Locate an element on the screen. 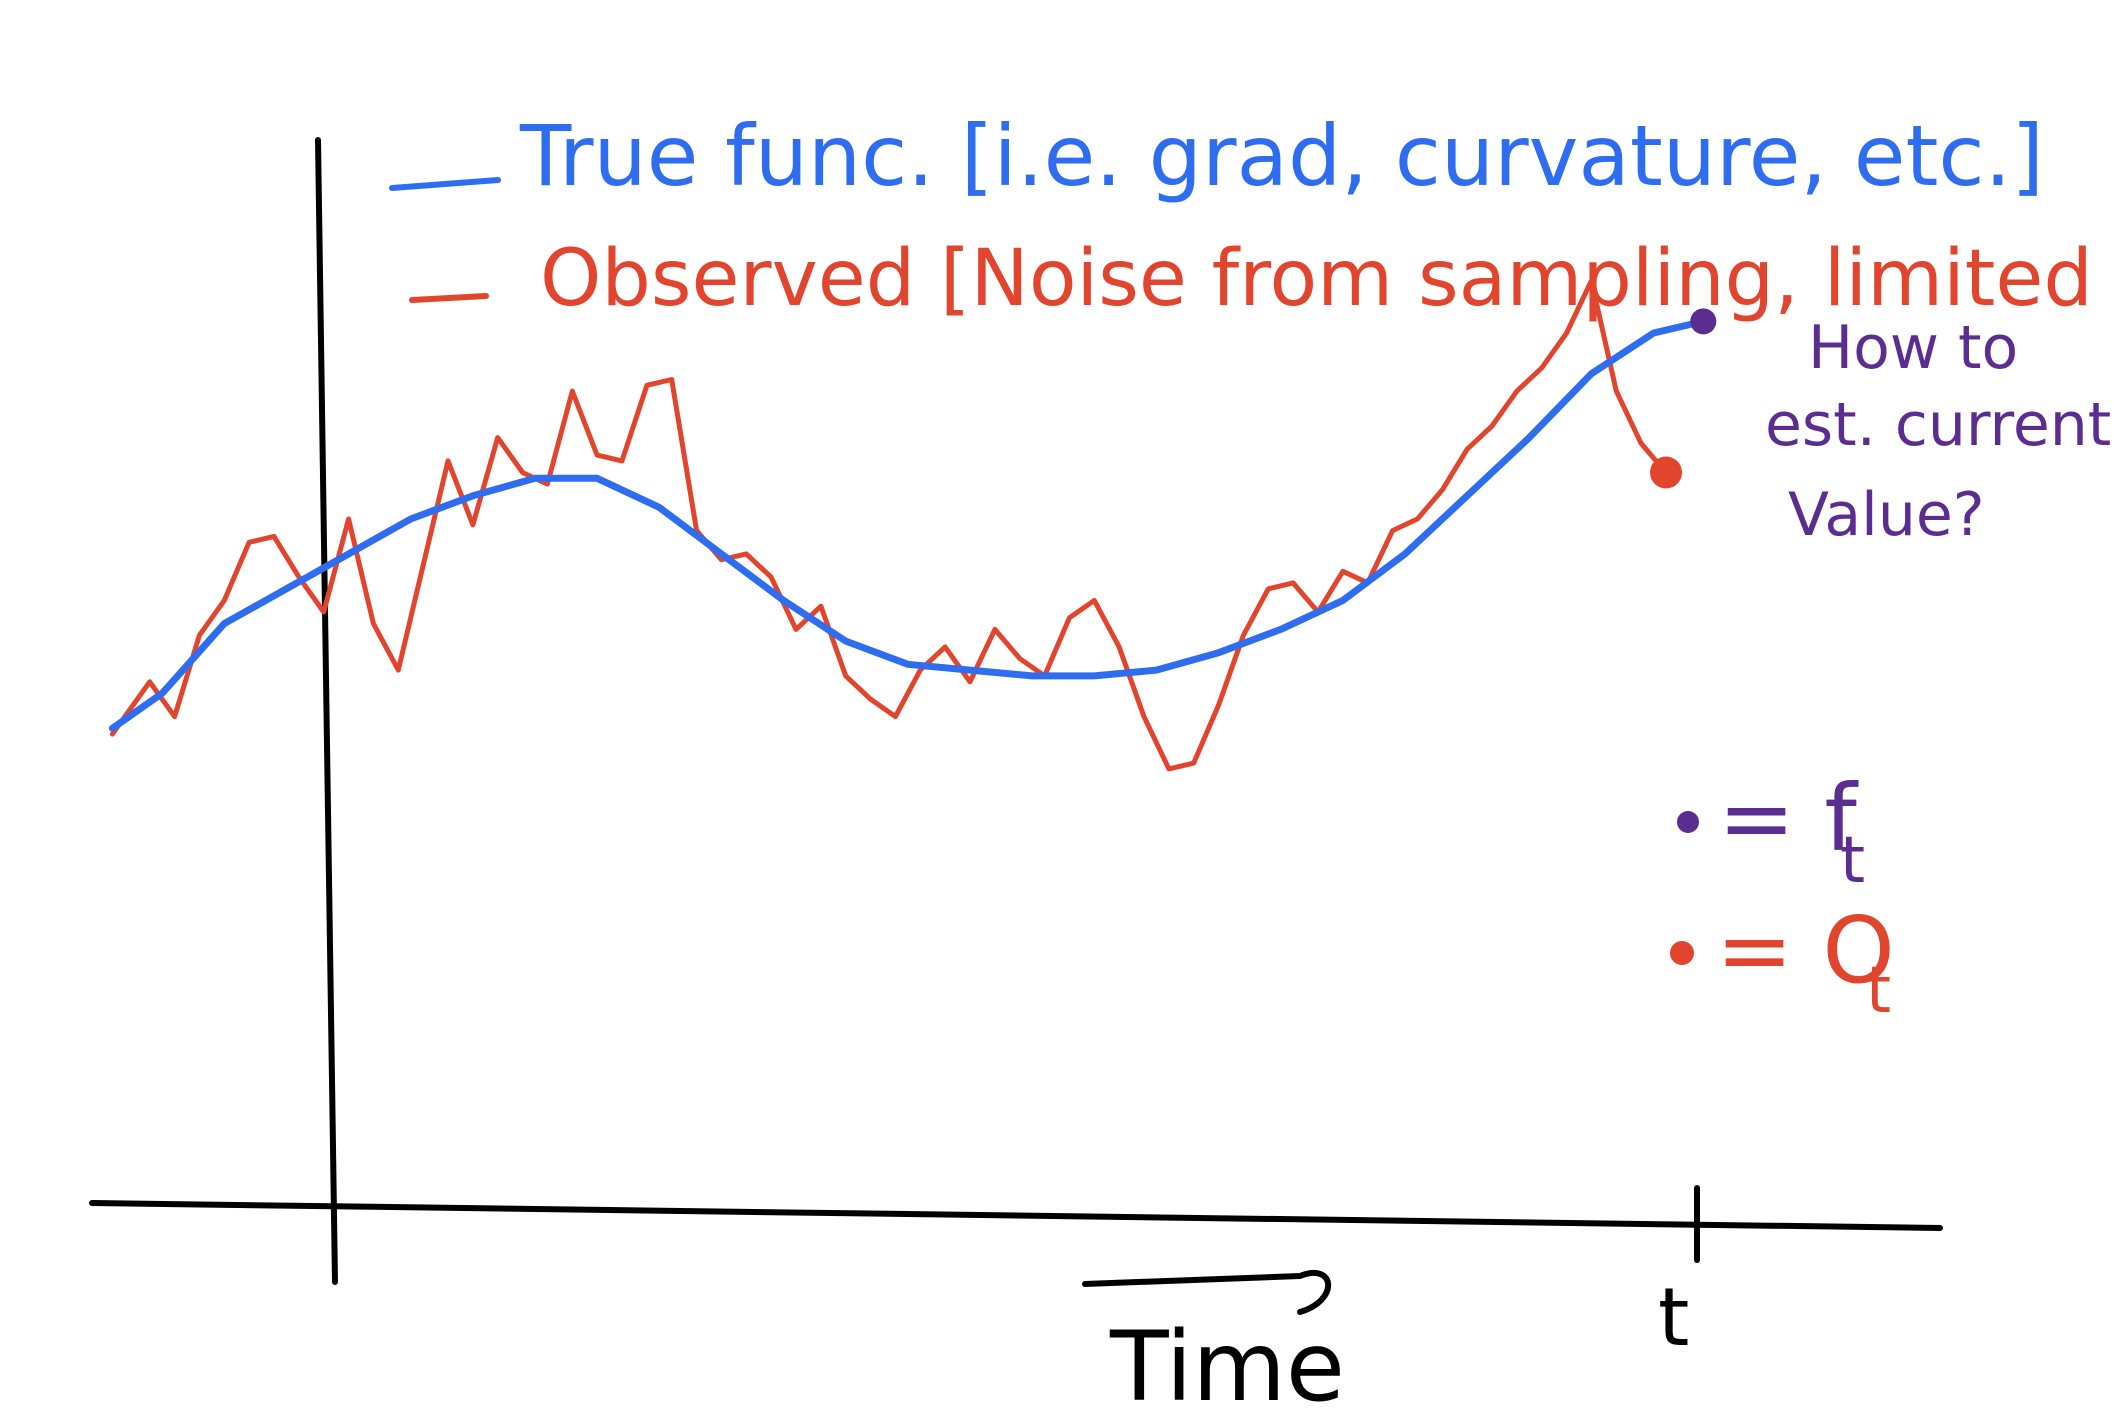 Image resolution: width=2114 pixels, height=1428 pixels. key-o-sub: t is located at coordinates (1878, 991).